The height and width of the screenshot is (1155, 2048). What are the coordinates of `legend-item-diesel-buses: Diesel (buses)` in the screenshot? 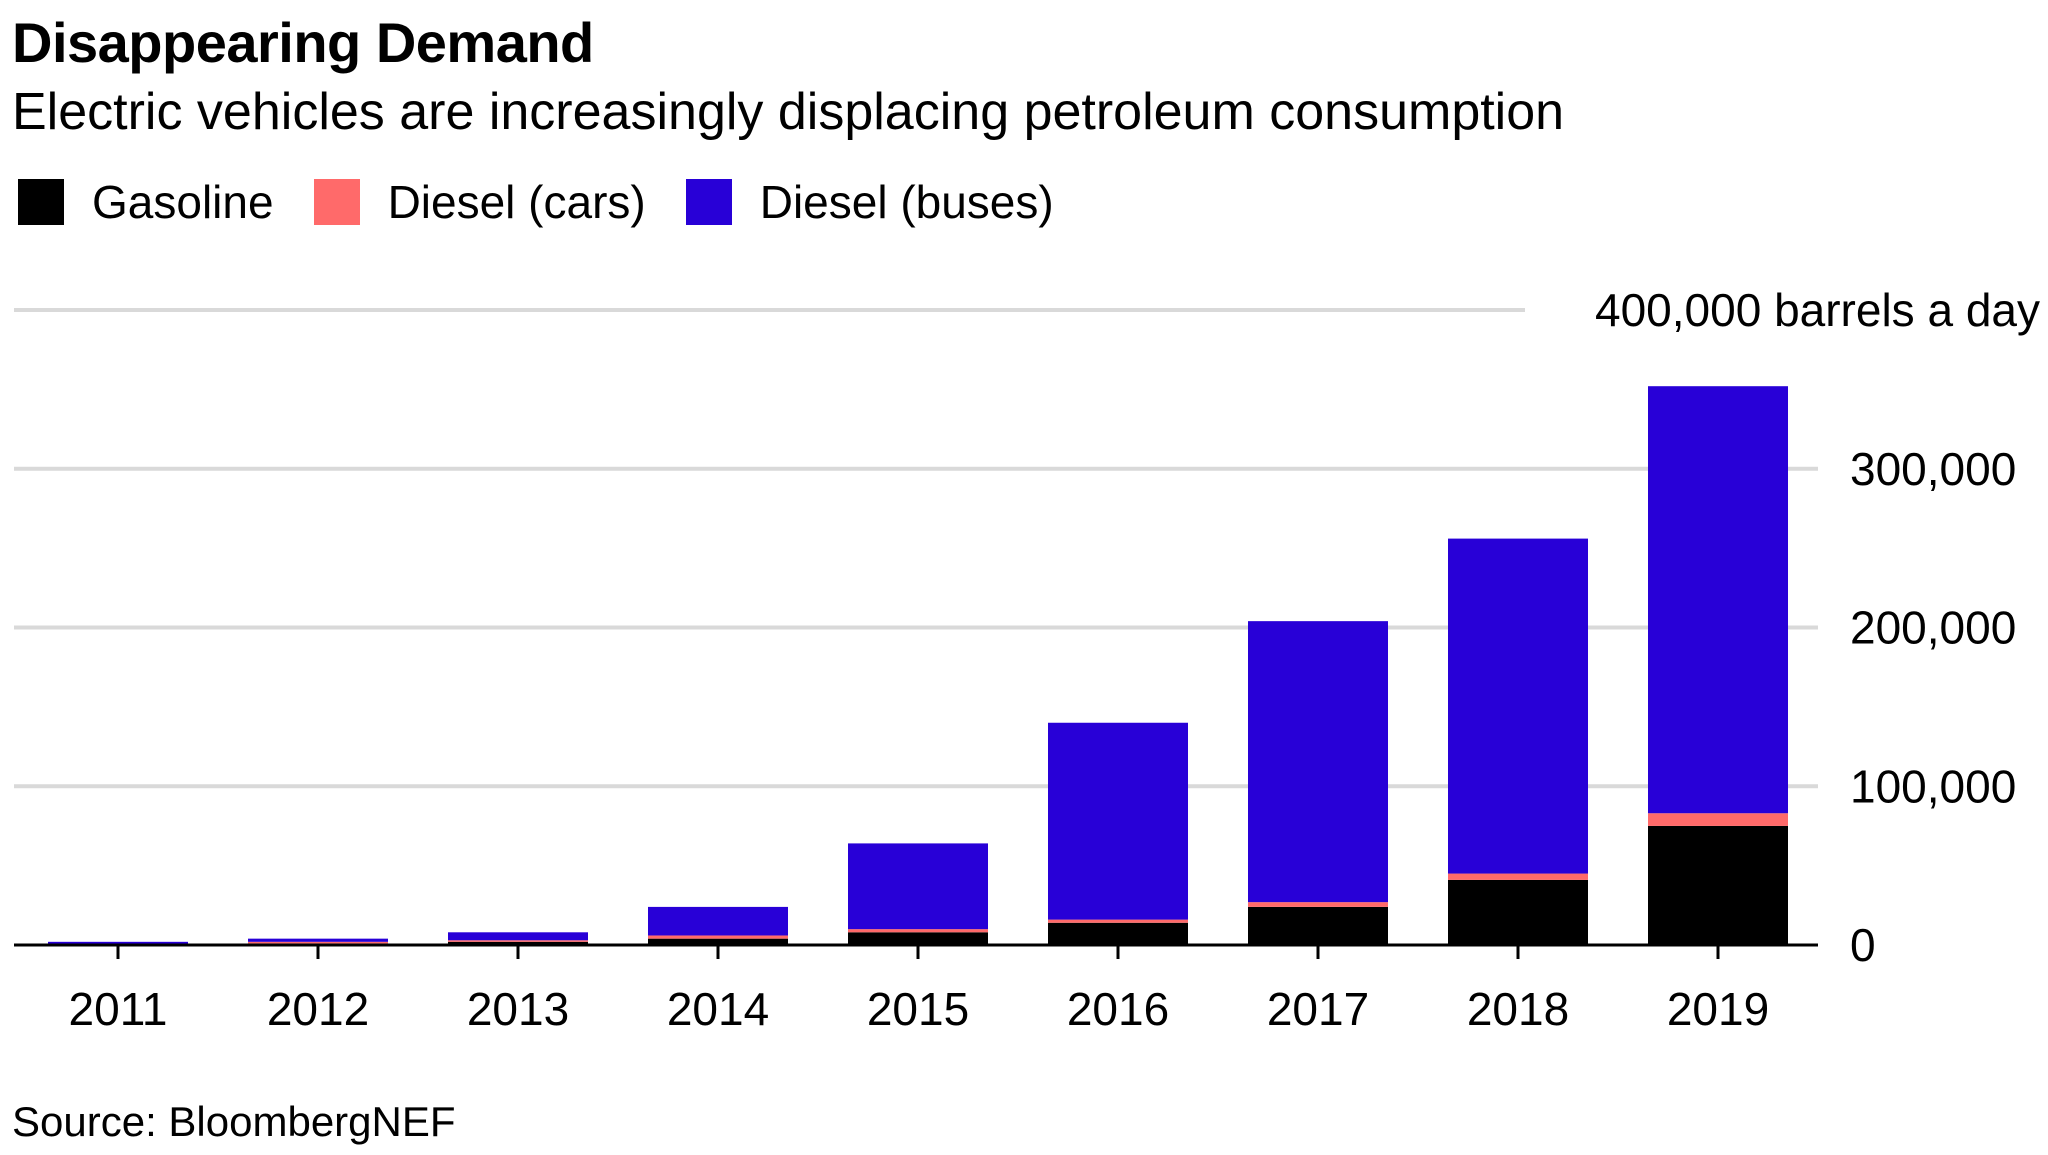 It's located at (869, 202).